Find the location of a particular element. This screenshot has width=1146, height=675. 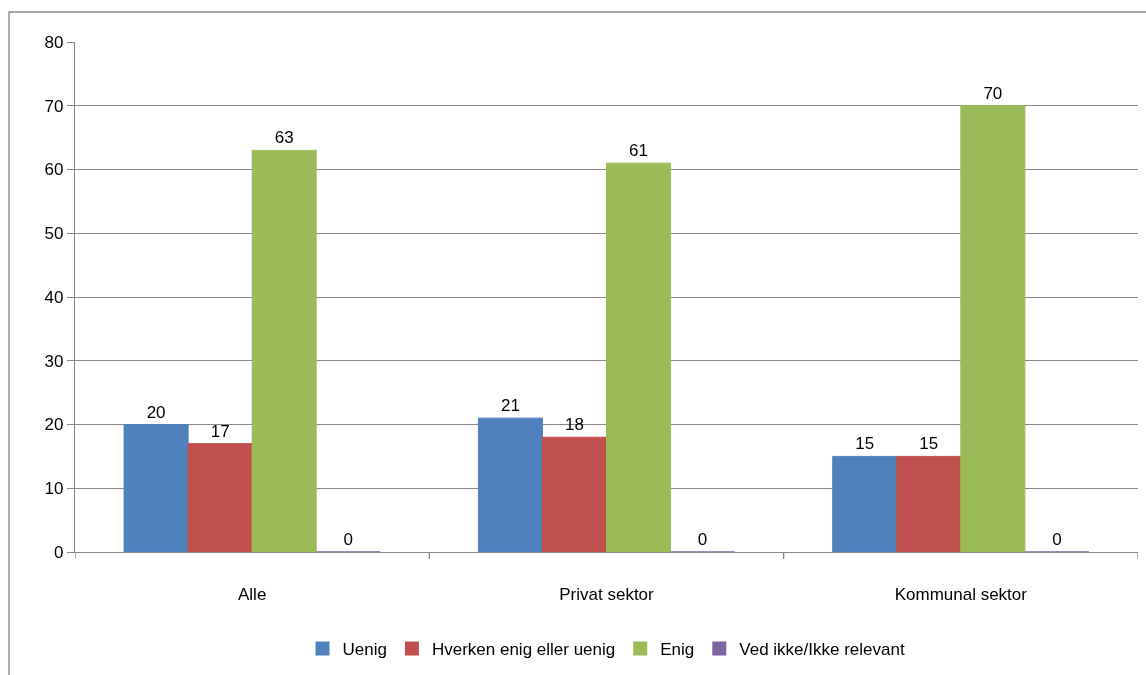

data-label: 18 is located at coordinates (574, 425).